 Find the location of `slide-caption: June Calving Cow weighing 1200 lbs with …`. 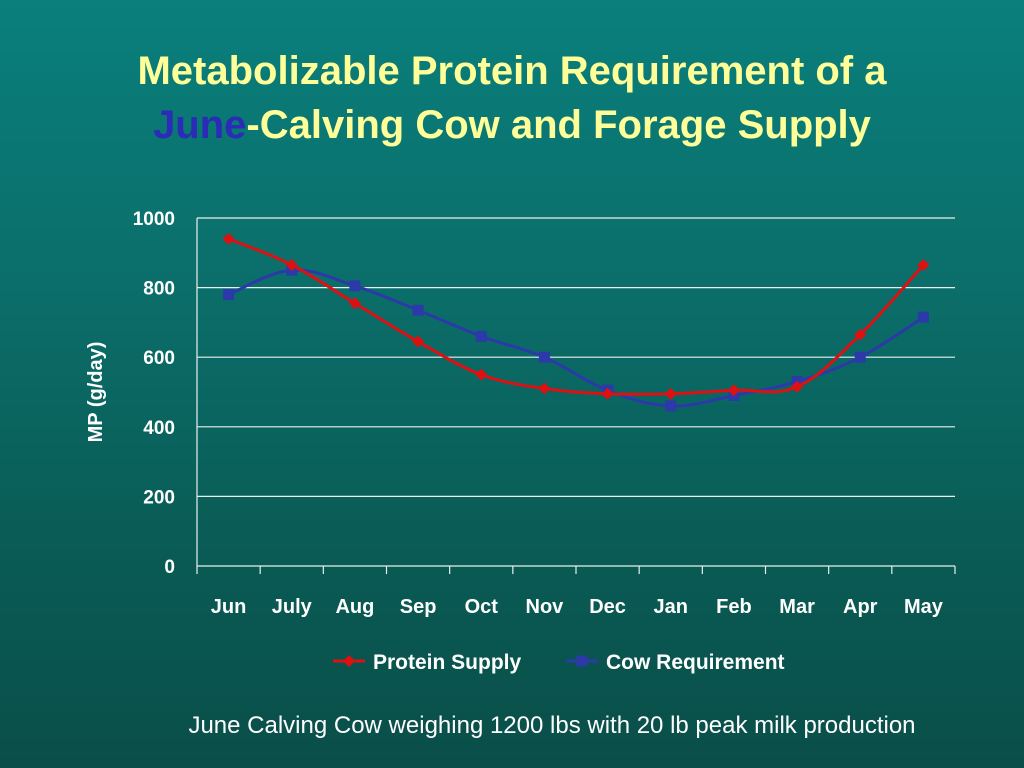

slide-caption: June Calving Cow weighing 1200 lbs with … is located at coordinates (512, 726).